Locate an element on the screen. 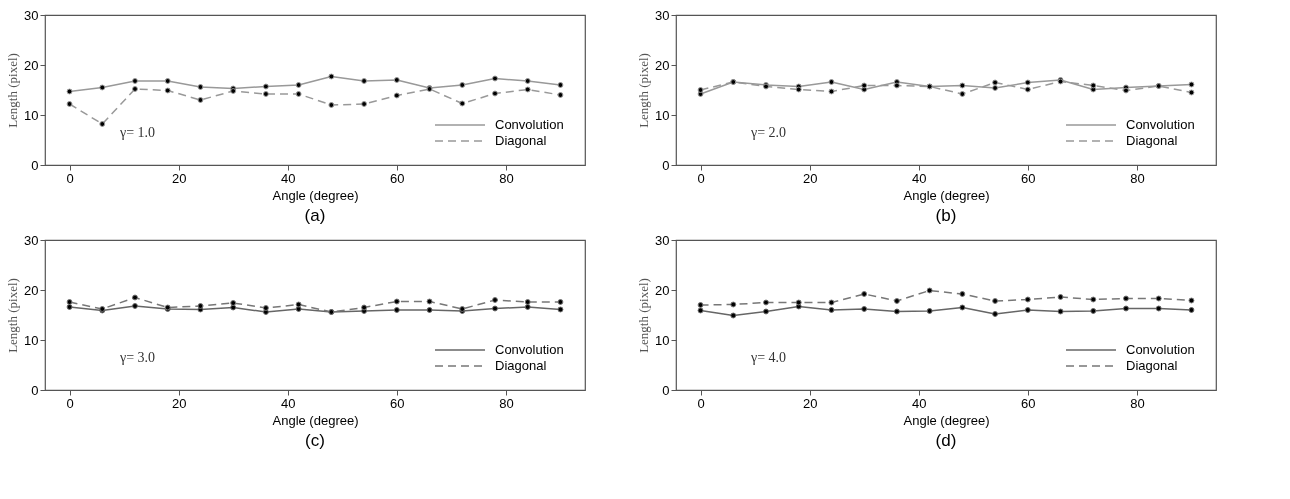 This screenshot has width=1290, height=499. annotation: γ= 4.0 is located at coordinates (768, 357).